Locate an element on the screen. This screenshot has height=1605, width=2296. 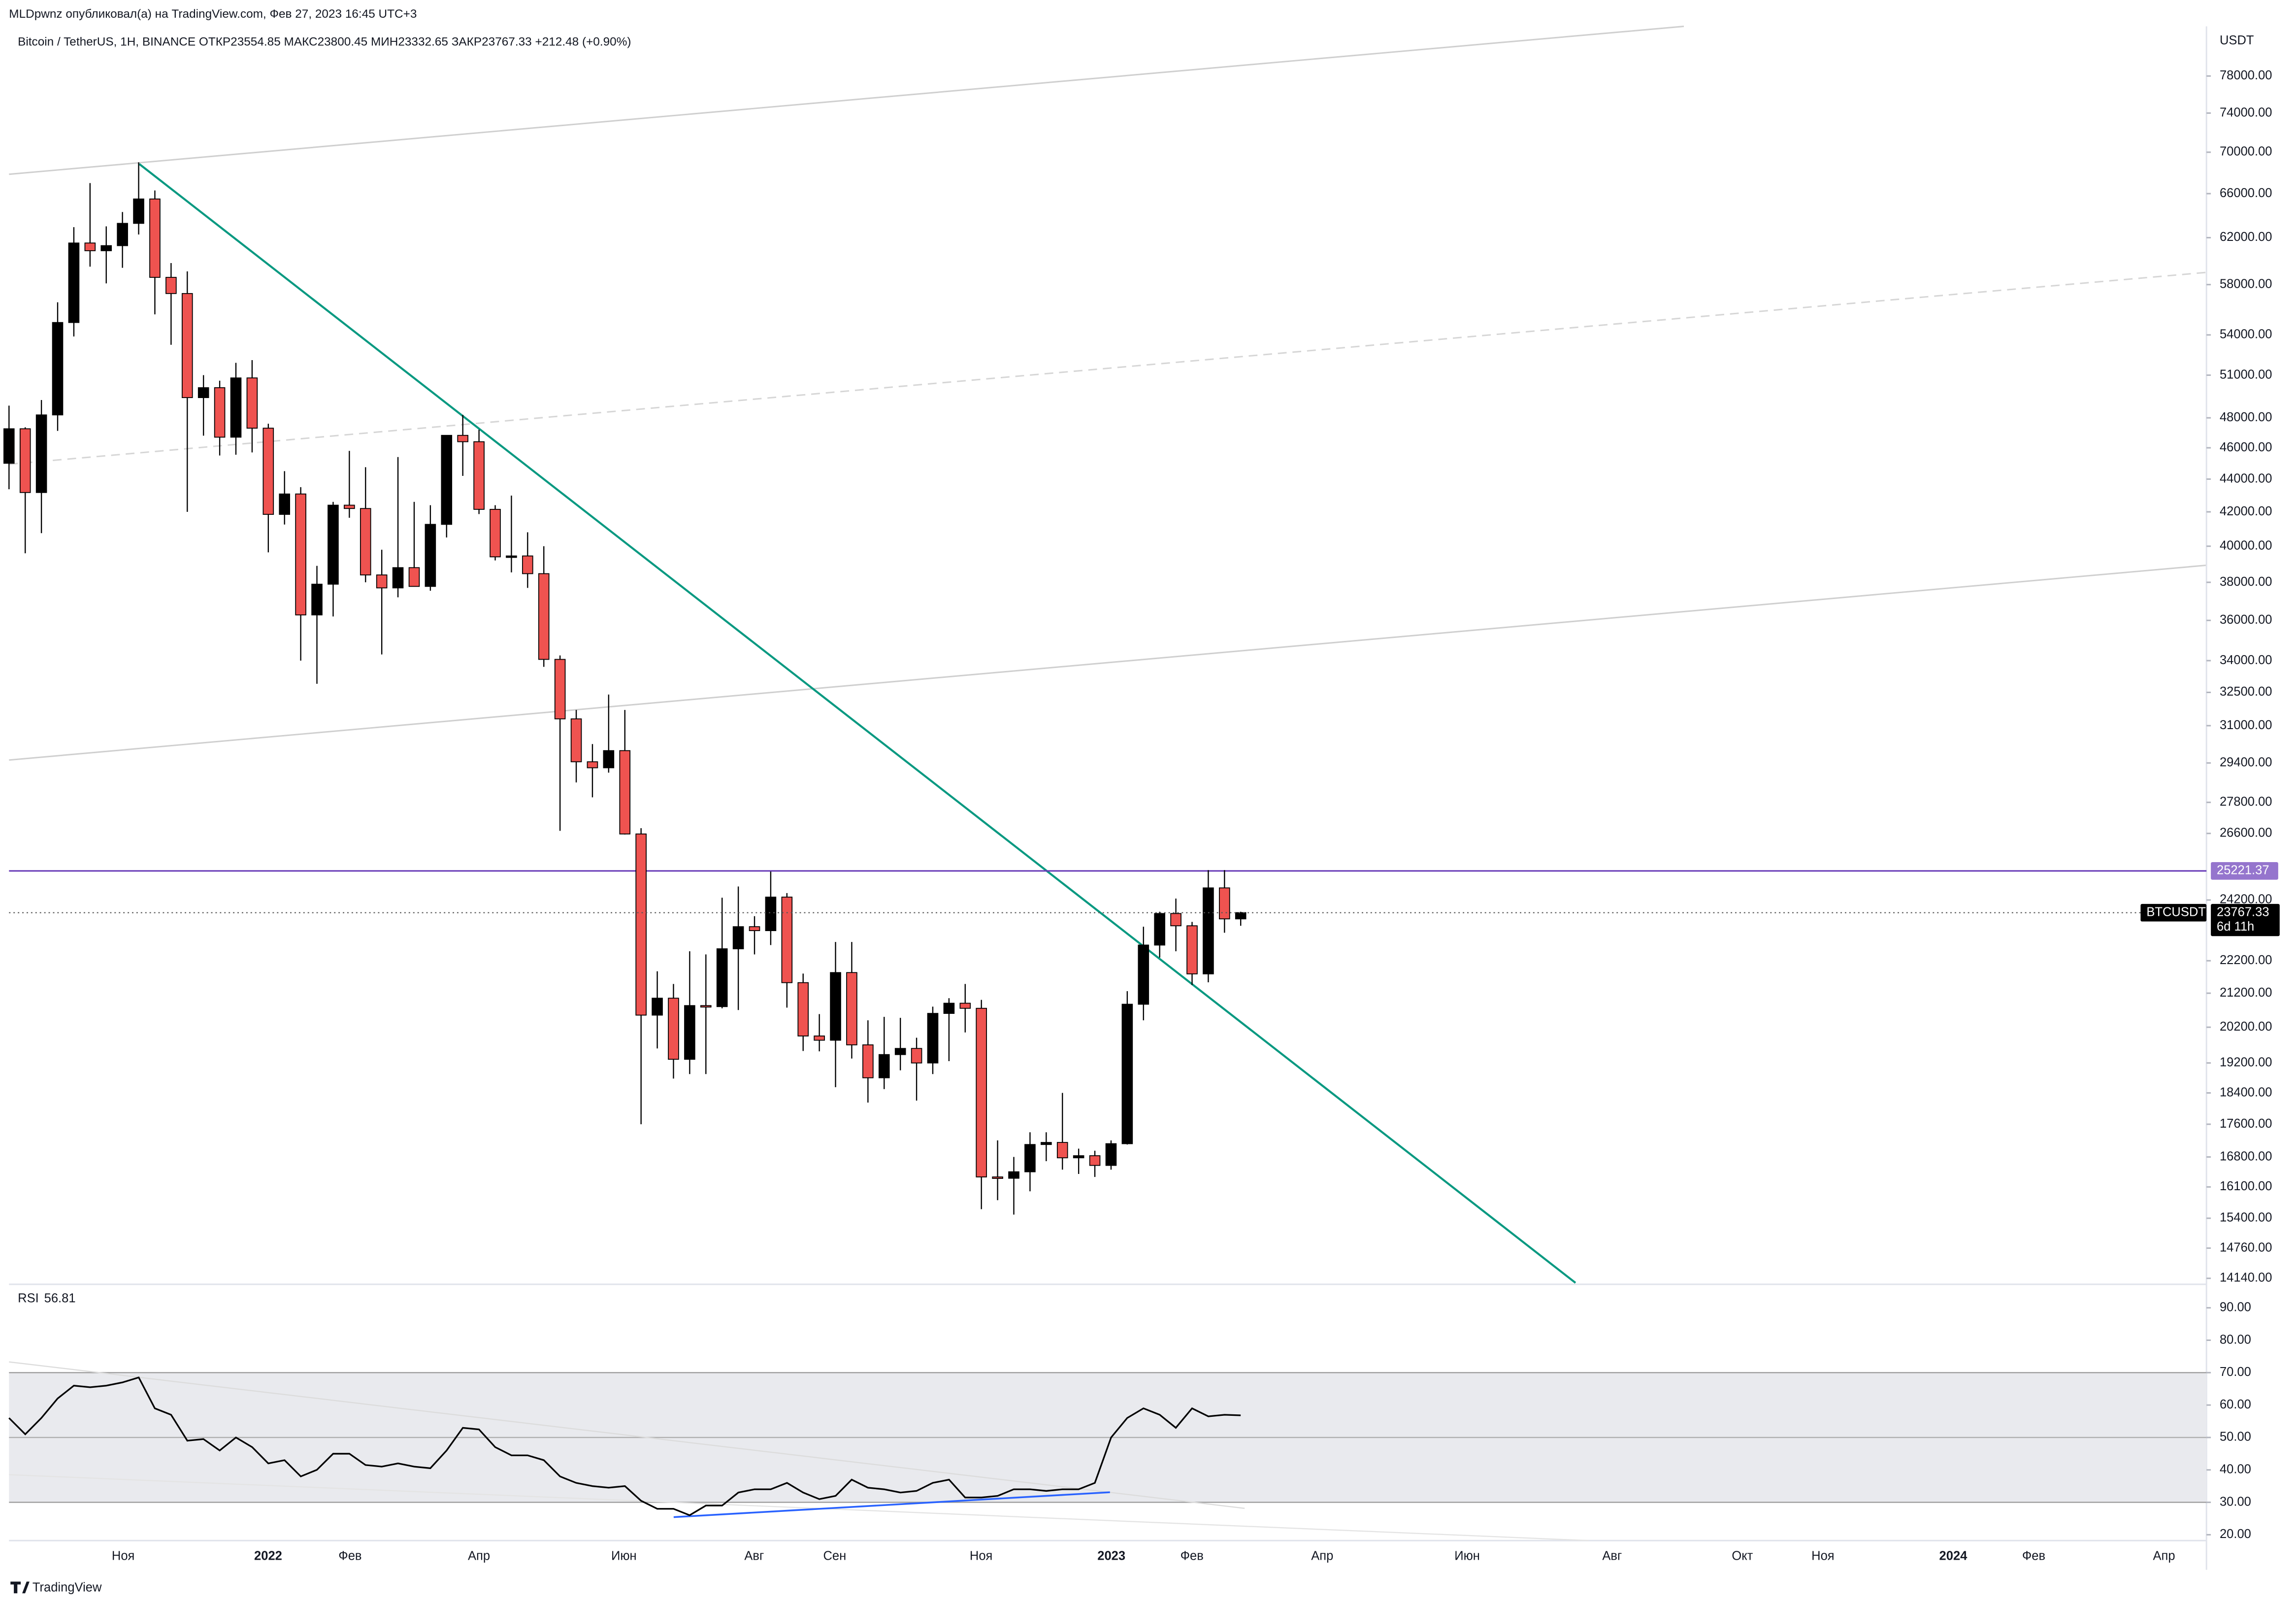
rsi-line is located at coordinates (624, 1446).